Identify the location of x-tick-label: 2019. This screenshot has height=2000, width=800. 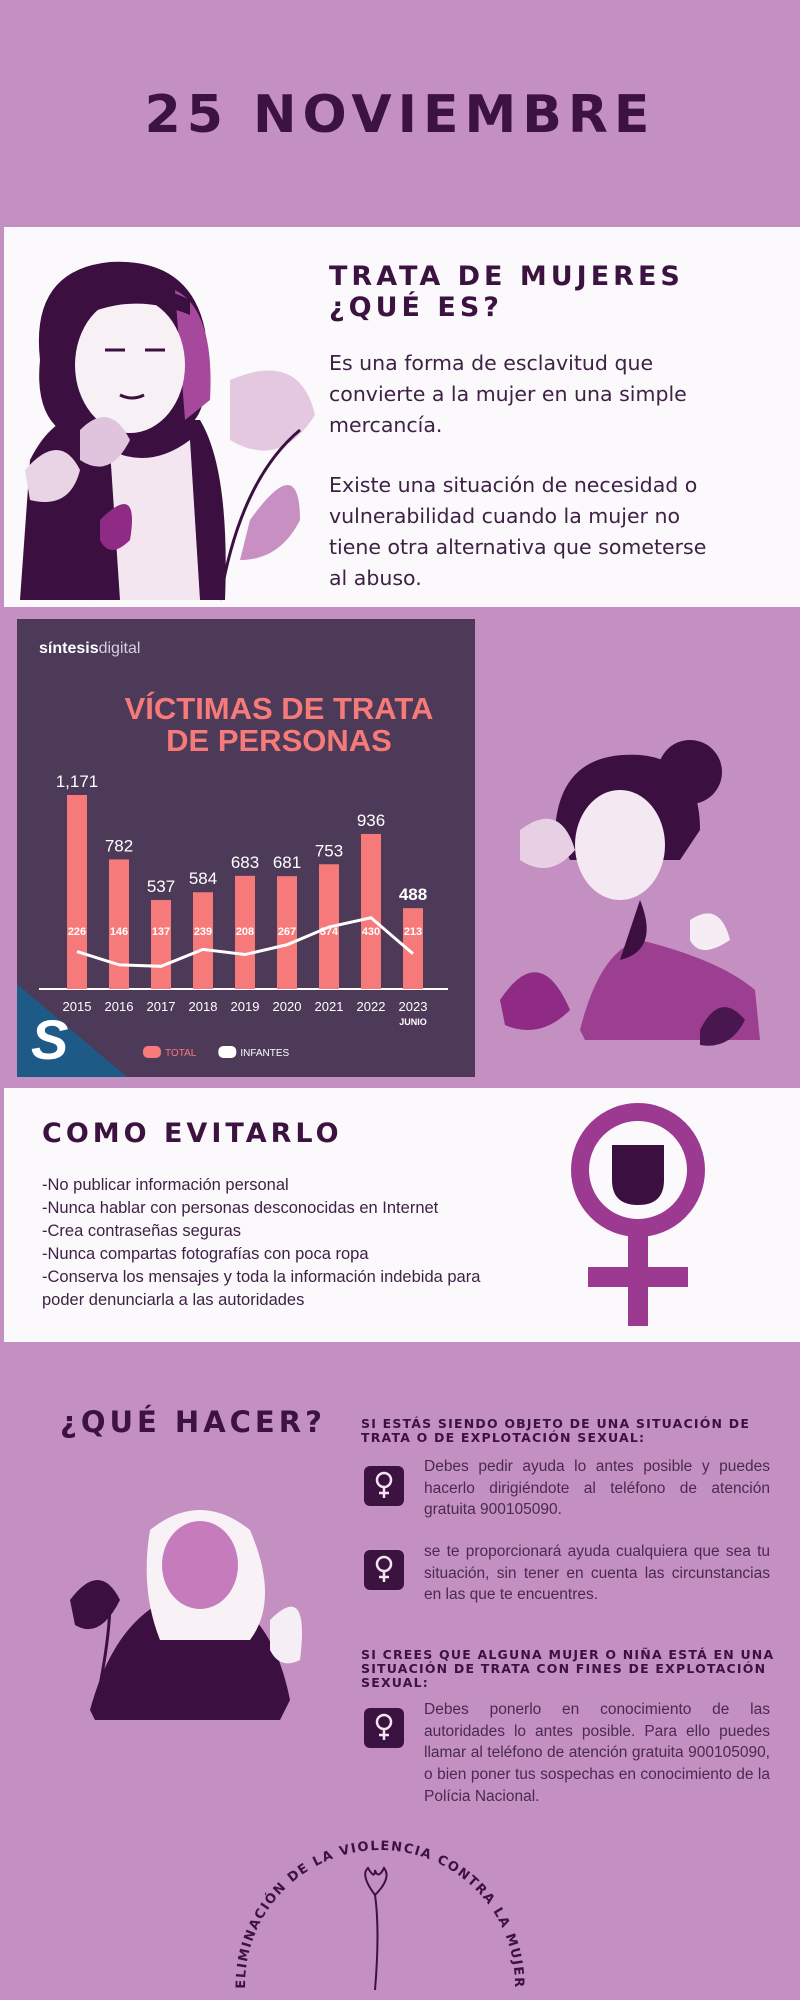
(245, 1006).